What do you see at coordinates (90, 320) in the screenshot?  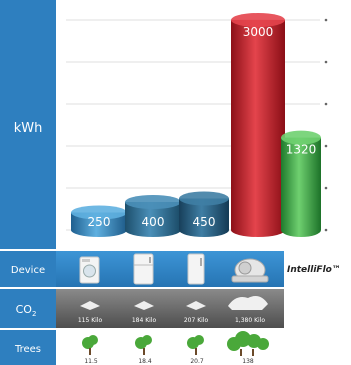 I see `co2-value: 115 Kilo` at bounding box center [90, 320].